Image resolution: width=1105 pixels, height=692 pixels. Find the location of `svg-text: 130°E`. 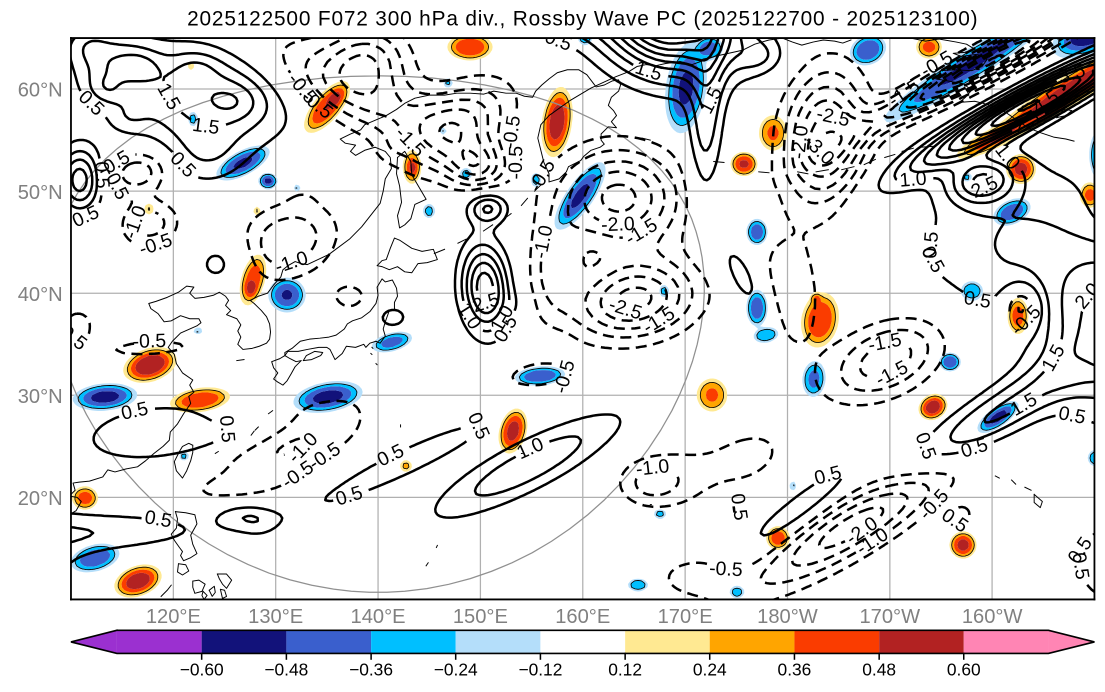

svg-text: 130°E is located at coordinates (275, 617).